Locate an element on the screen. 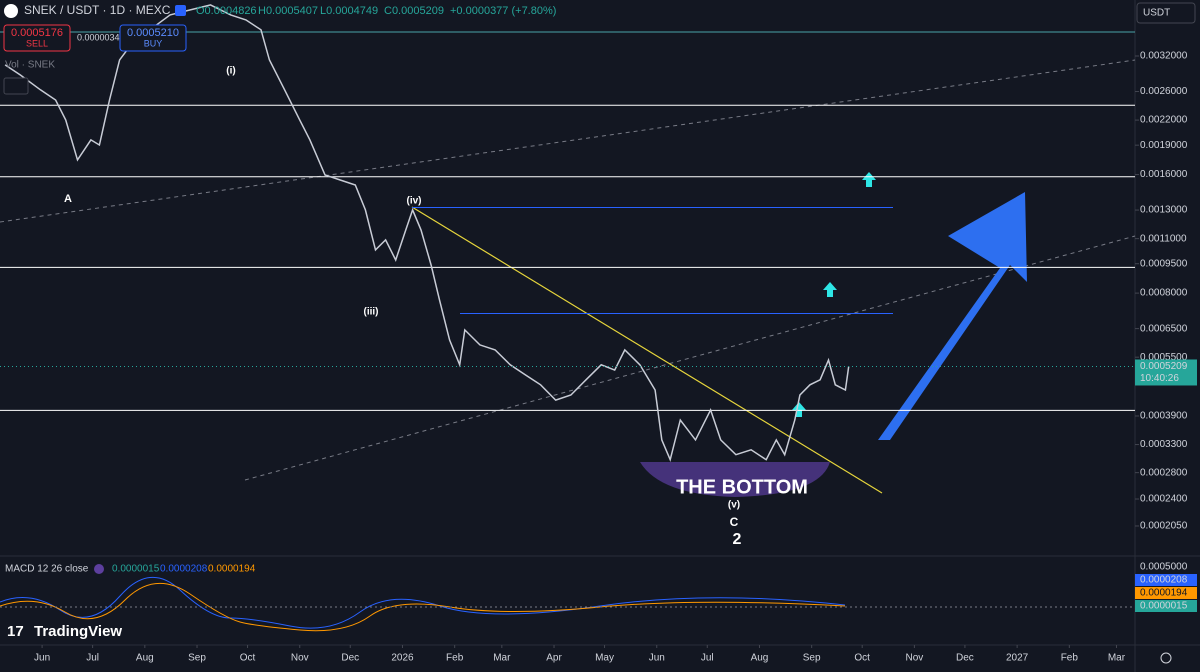  macd-axis-label: 0.0005000 is located at coordinates (1164, 567).